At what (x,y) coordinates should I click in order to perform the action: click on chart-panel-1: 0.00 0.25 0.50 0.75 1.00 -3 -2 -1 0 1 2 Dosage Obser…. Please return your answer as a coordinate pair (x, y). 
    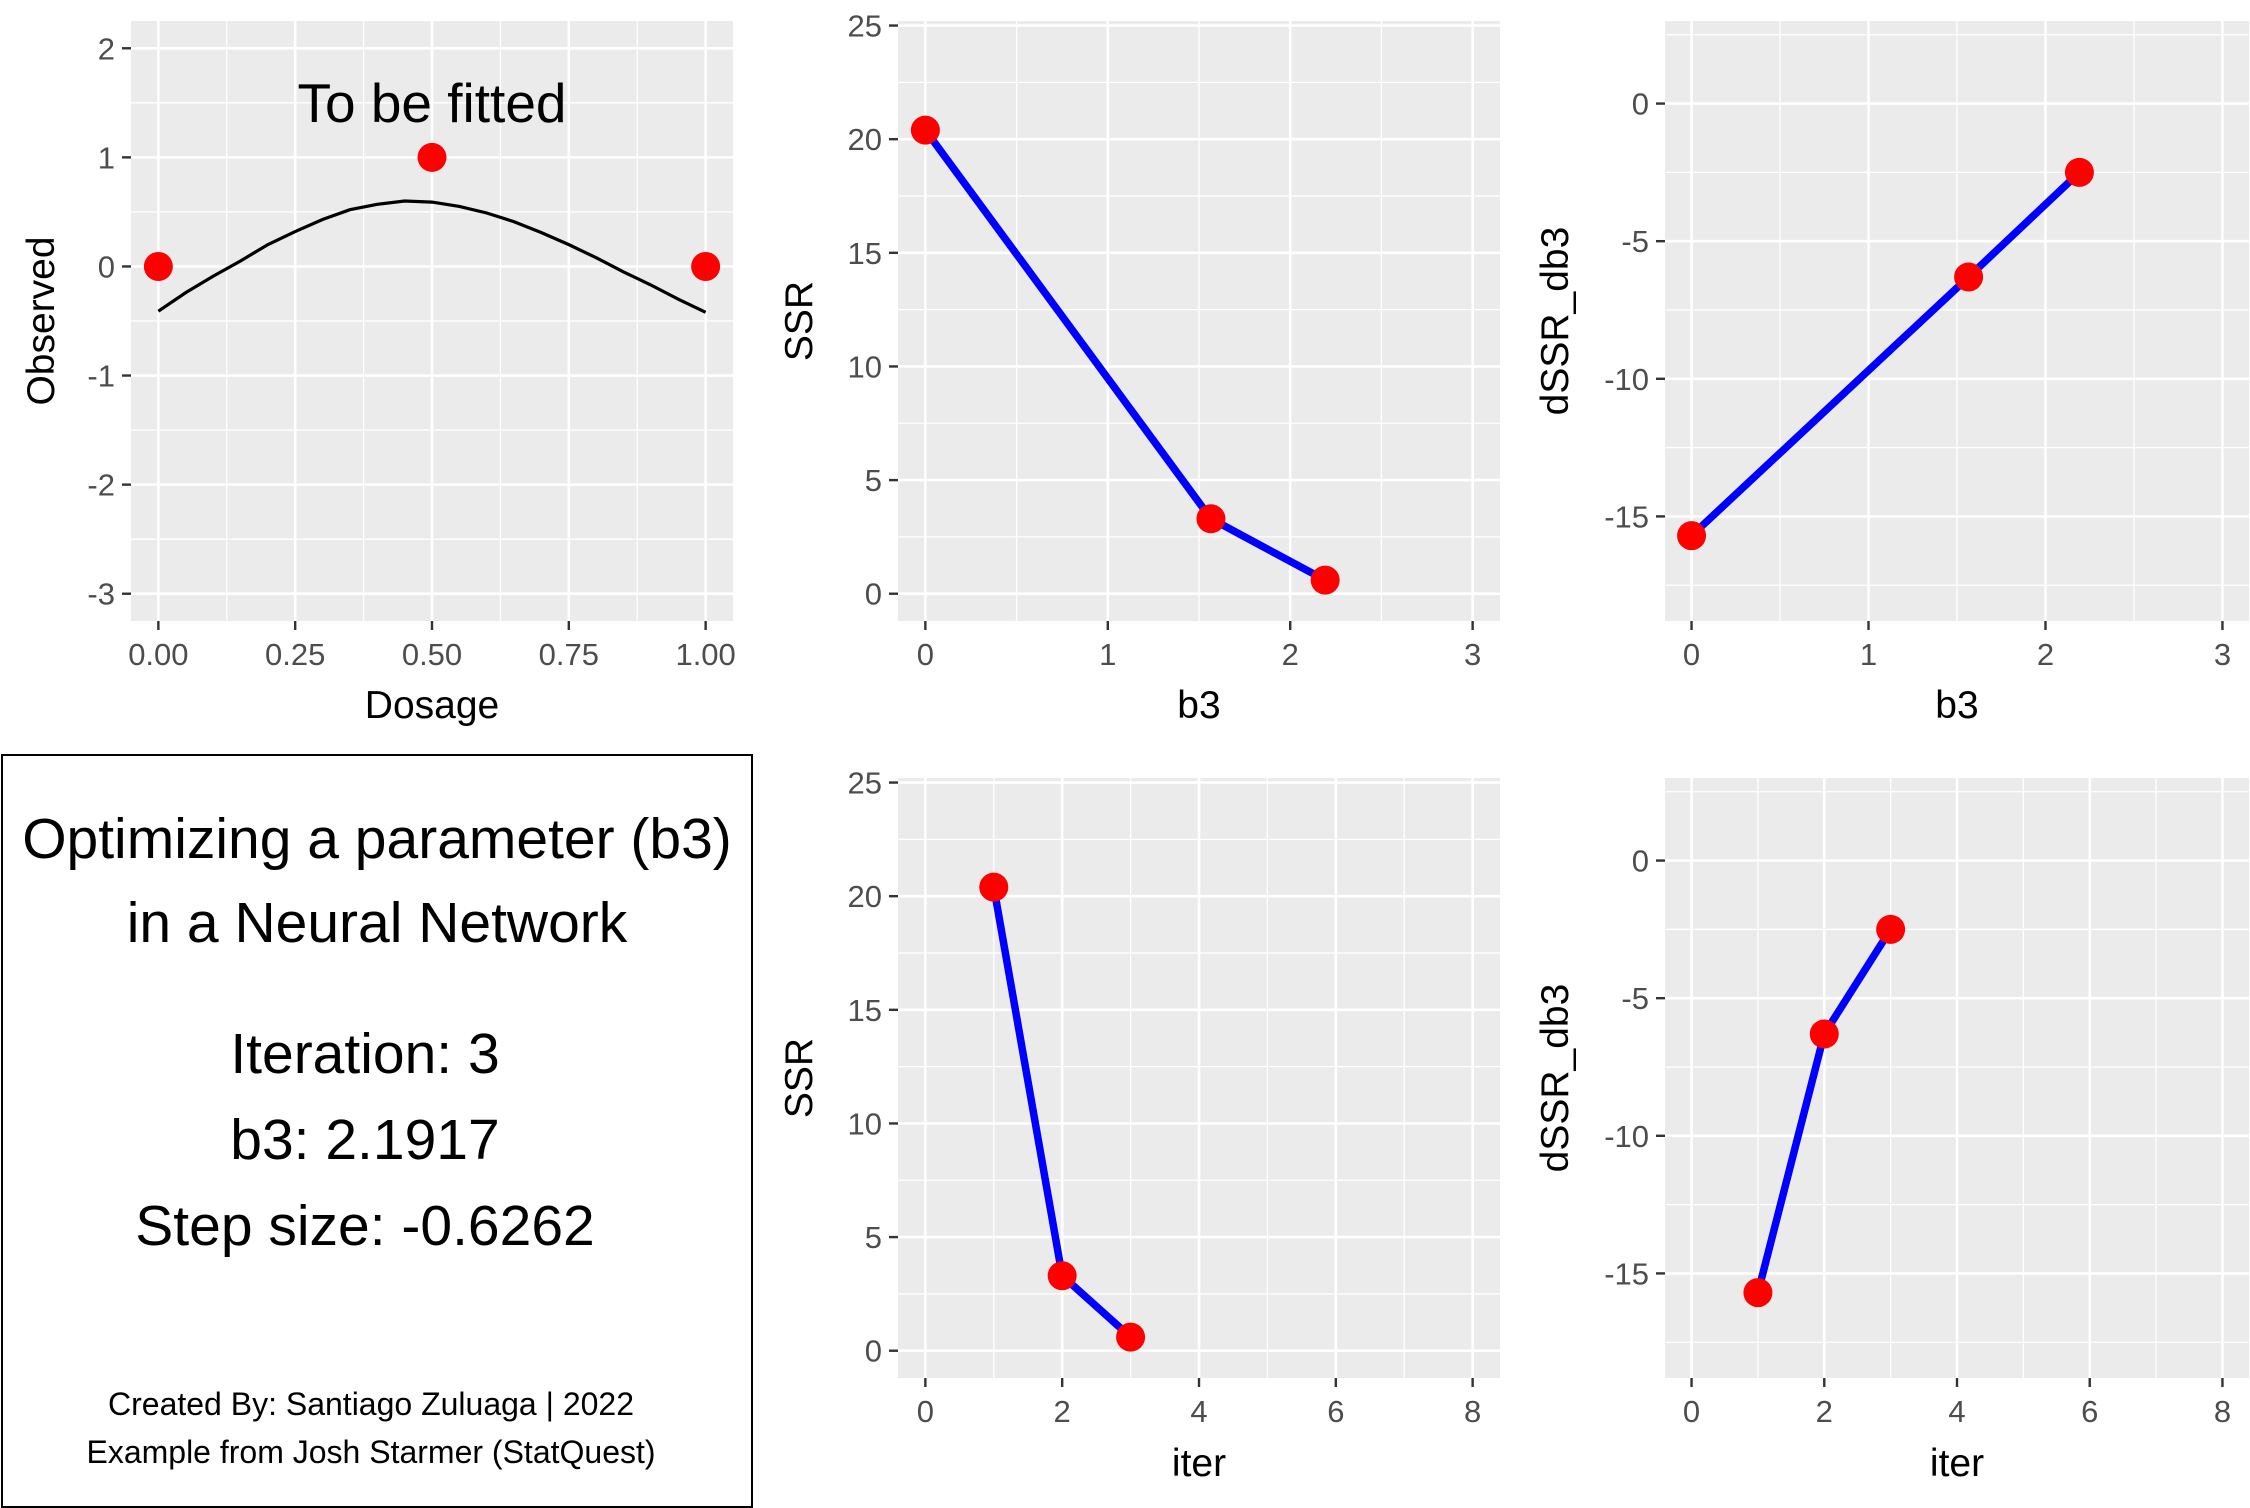
    Looking at the image, I should click on (378, 374).